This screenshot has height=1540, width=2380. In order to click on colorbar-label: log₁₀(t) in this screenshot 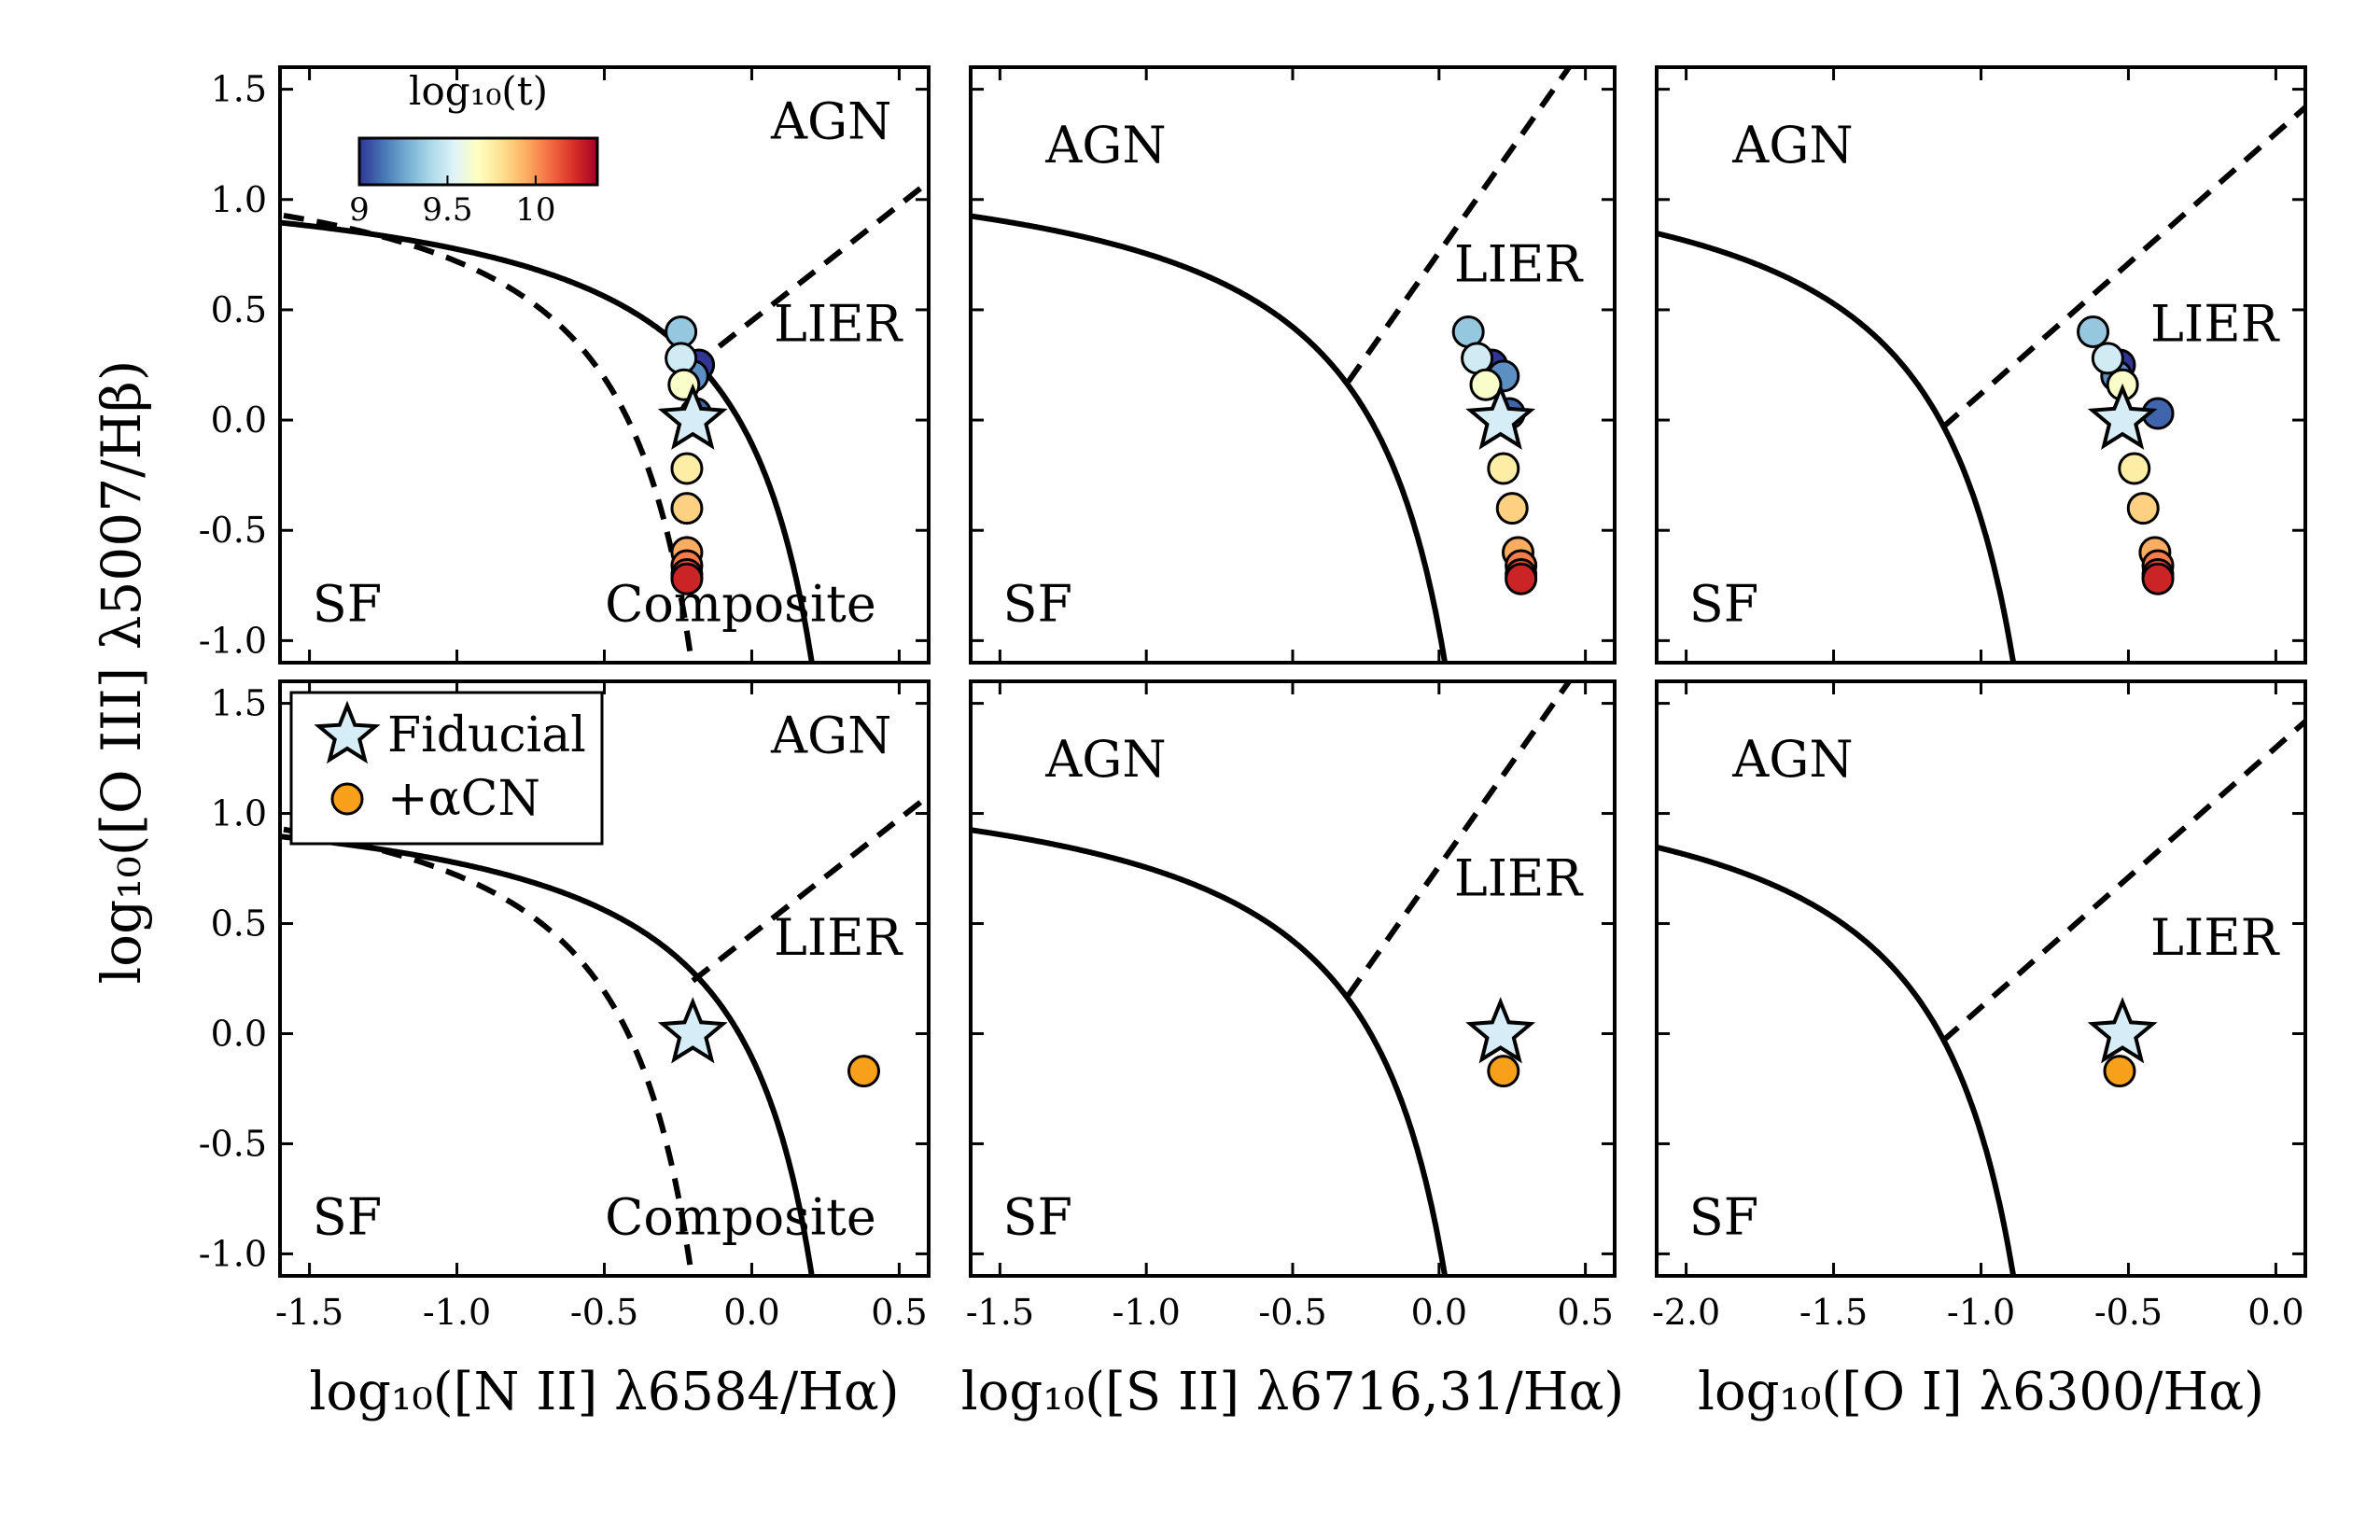, I will do `click(478, 91)`.